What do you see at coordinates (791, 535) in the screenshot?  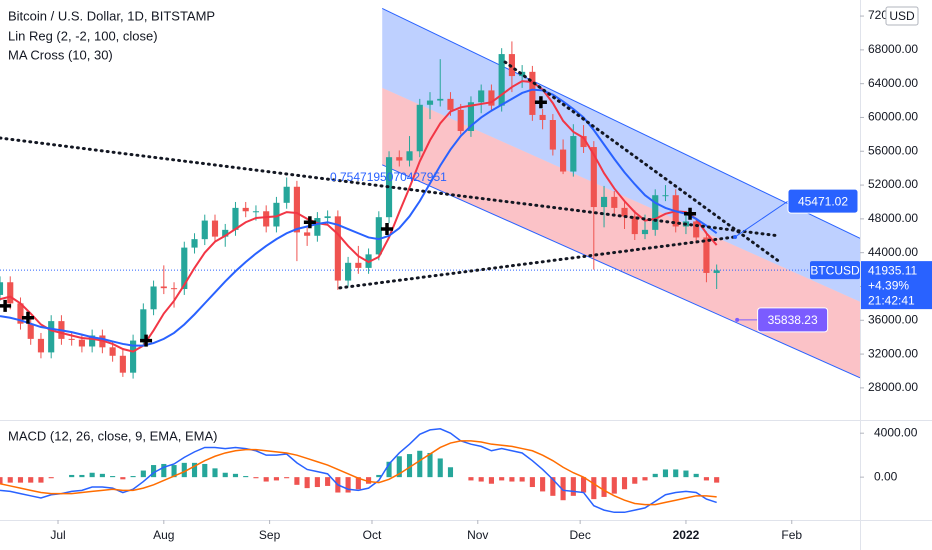 I see `x-tick-label: Feb` at bounding box center [791, 535].